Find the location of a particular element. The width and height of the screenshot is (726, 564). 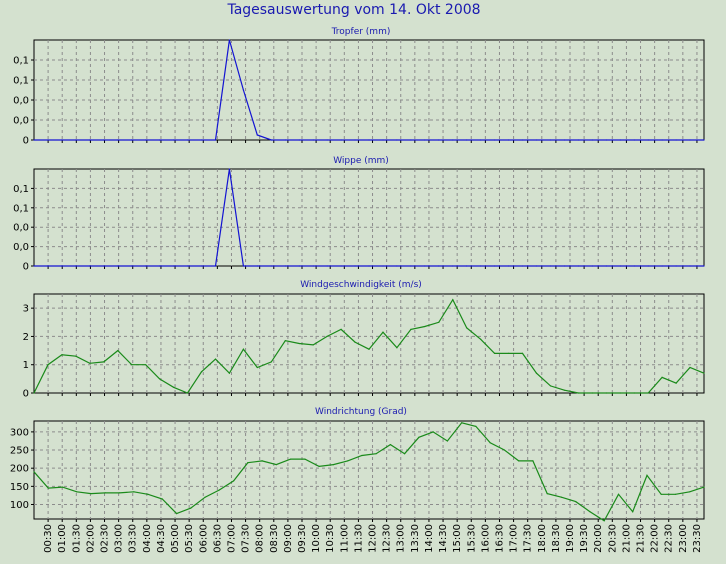

x-tick-label: 04:30 is located at coordinates (161, 538).